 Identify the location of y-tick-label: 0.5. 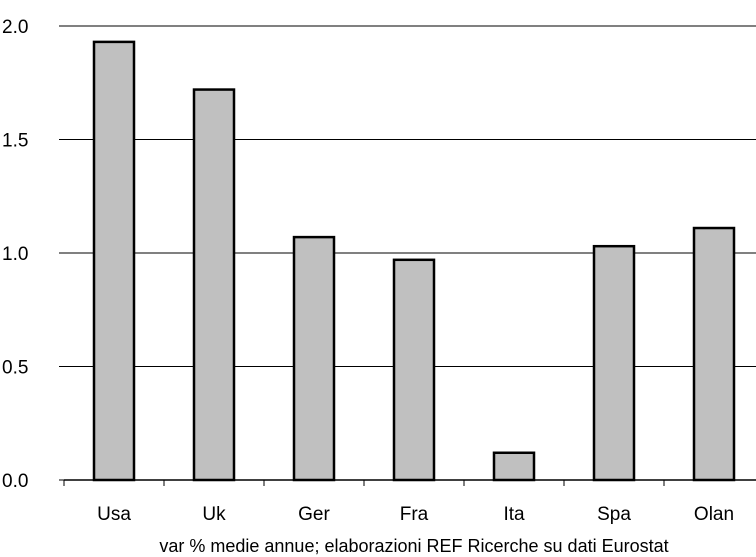
(15, 368).